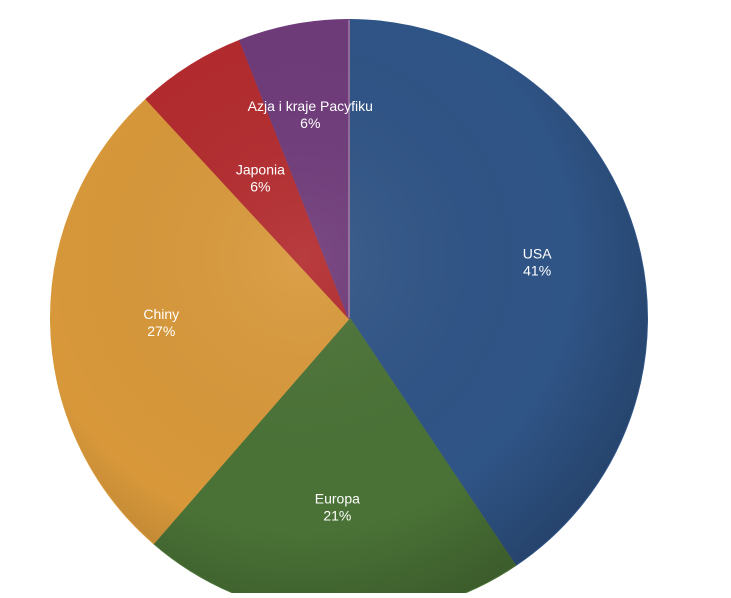 This screenshot has height=598, width=731. Describe the element at coordinates (337, 498) in the screenshot. I see `slice-label-europa: Europa` at that location.